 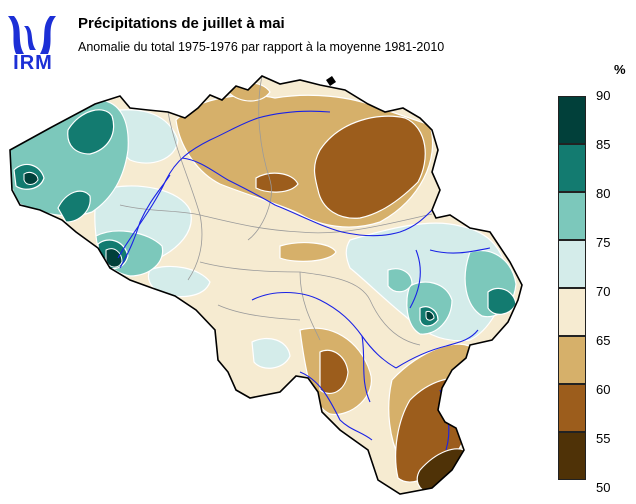 What do you see at coordinates (32, 35) in the screenshot?
I see `irm-logo` at bounding box center [32, 35].